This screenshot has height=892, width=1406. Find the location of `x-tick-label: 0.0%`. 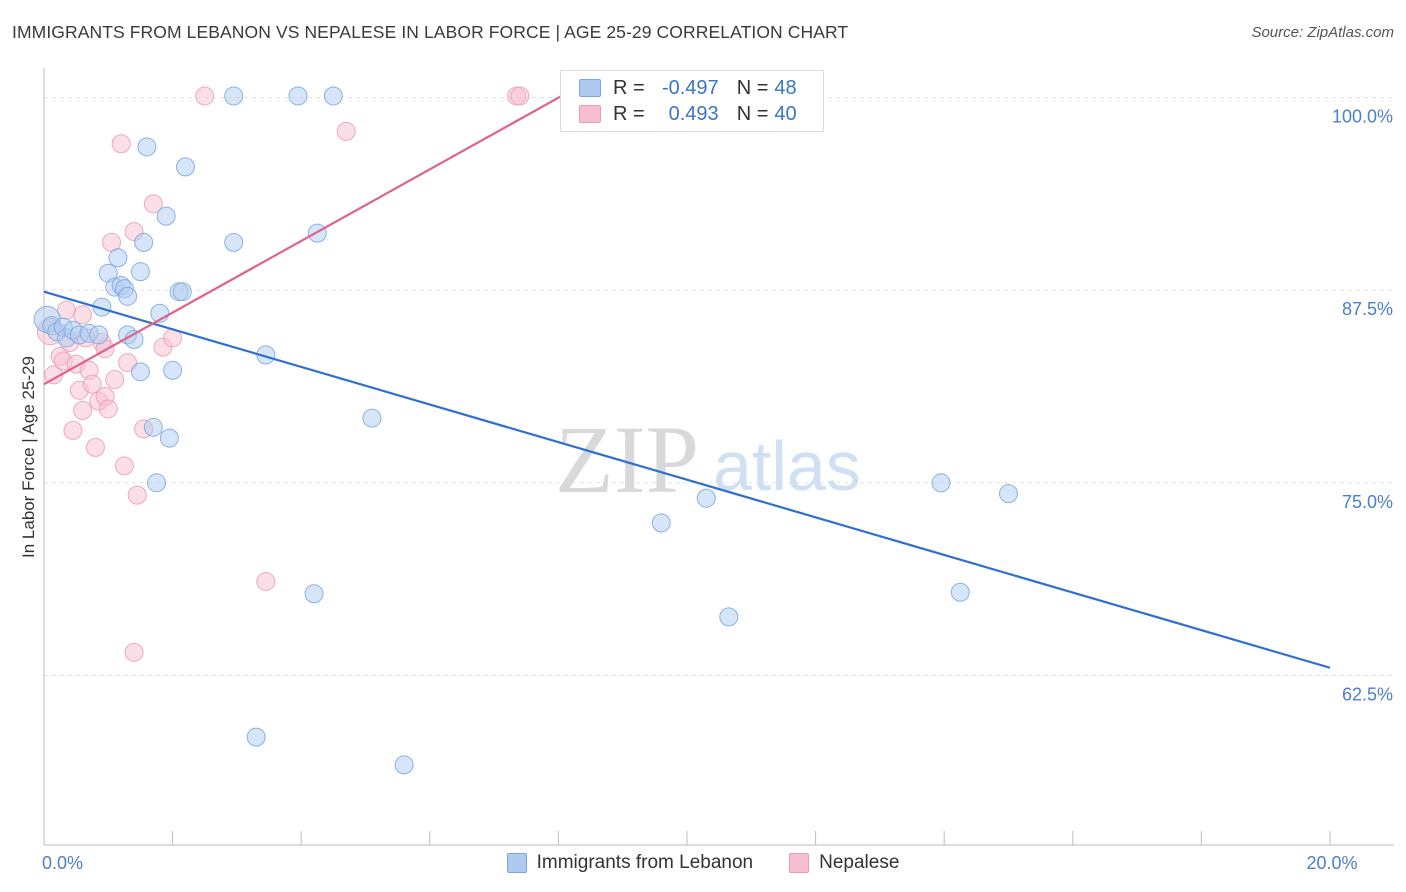

x-tick-label: 0.0% is located at coordinates (62, 863).